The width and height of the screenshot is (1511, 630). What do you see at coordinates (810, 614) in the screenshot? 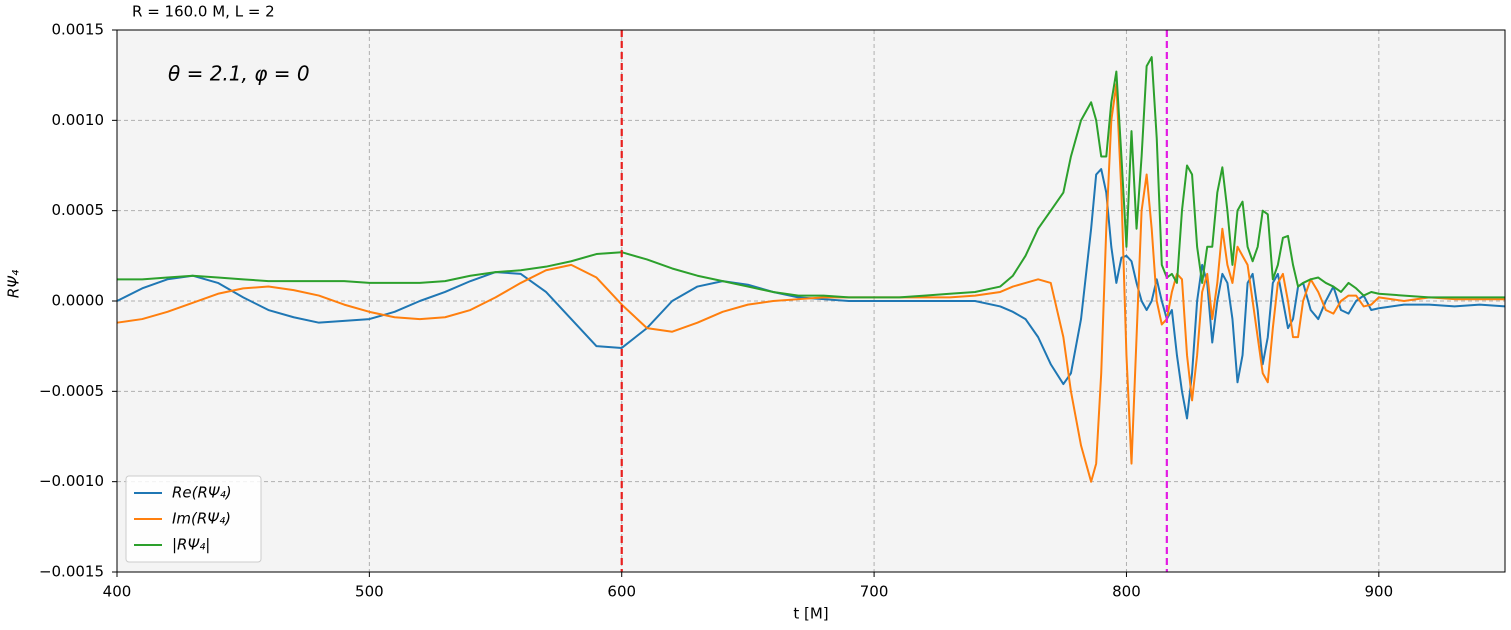
I see `x-axis-label: t [M]` at bounding box center [810, 614].